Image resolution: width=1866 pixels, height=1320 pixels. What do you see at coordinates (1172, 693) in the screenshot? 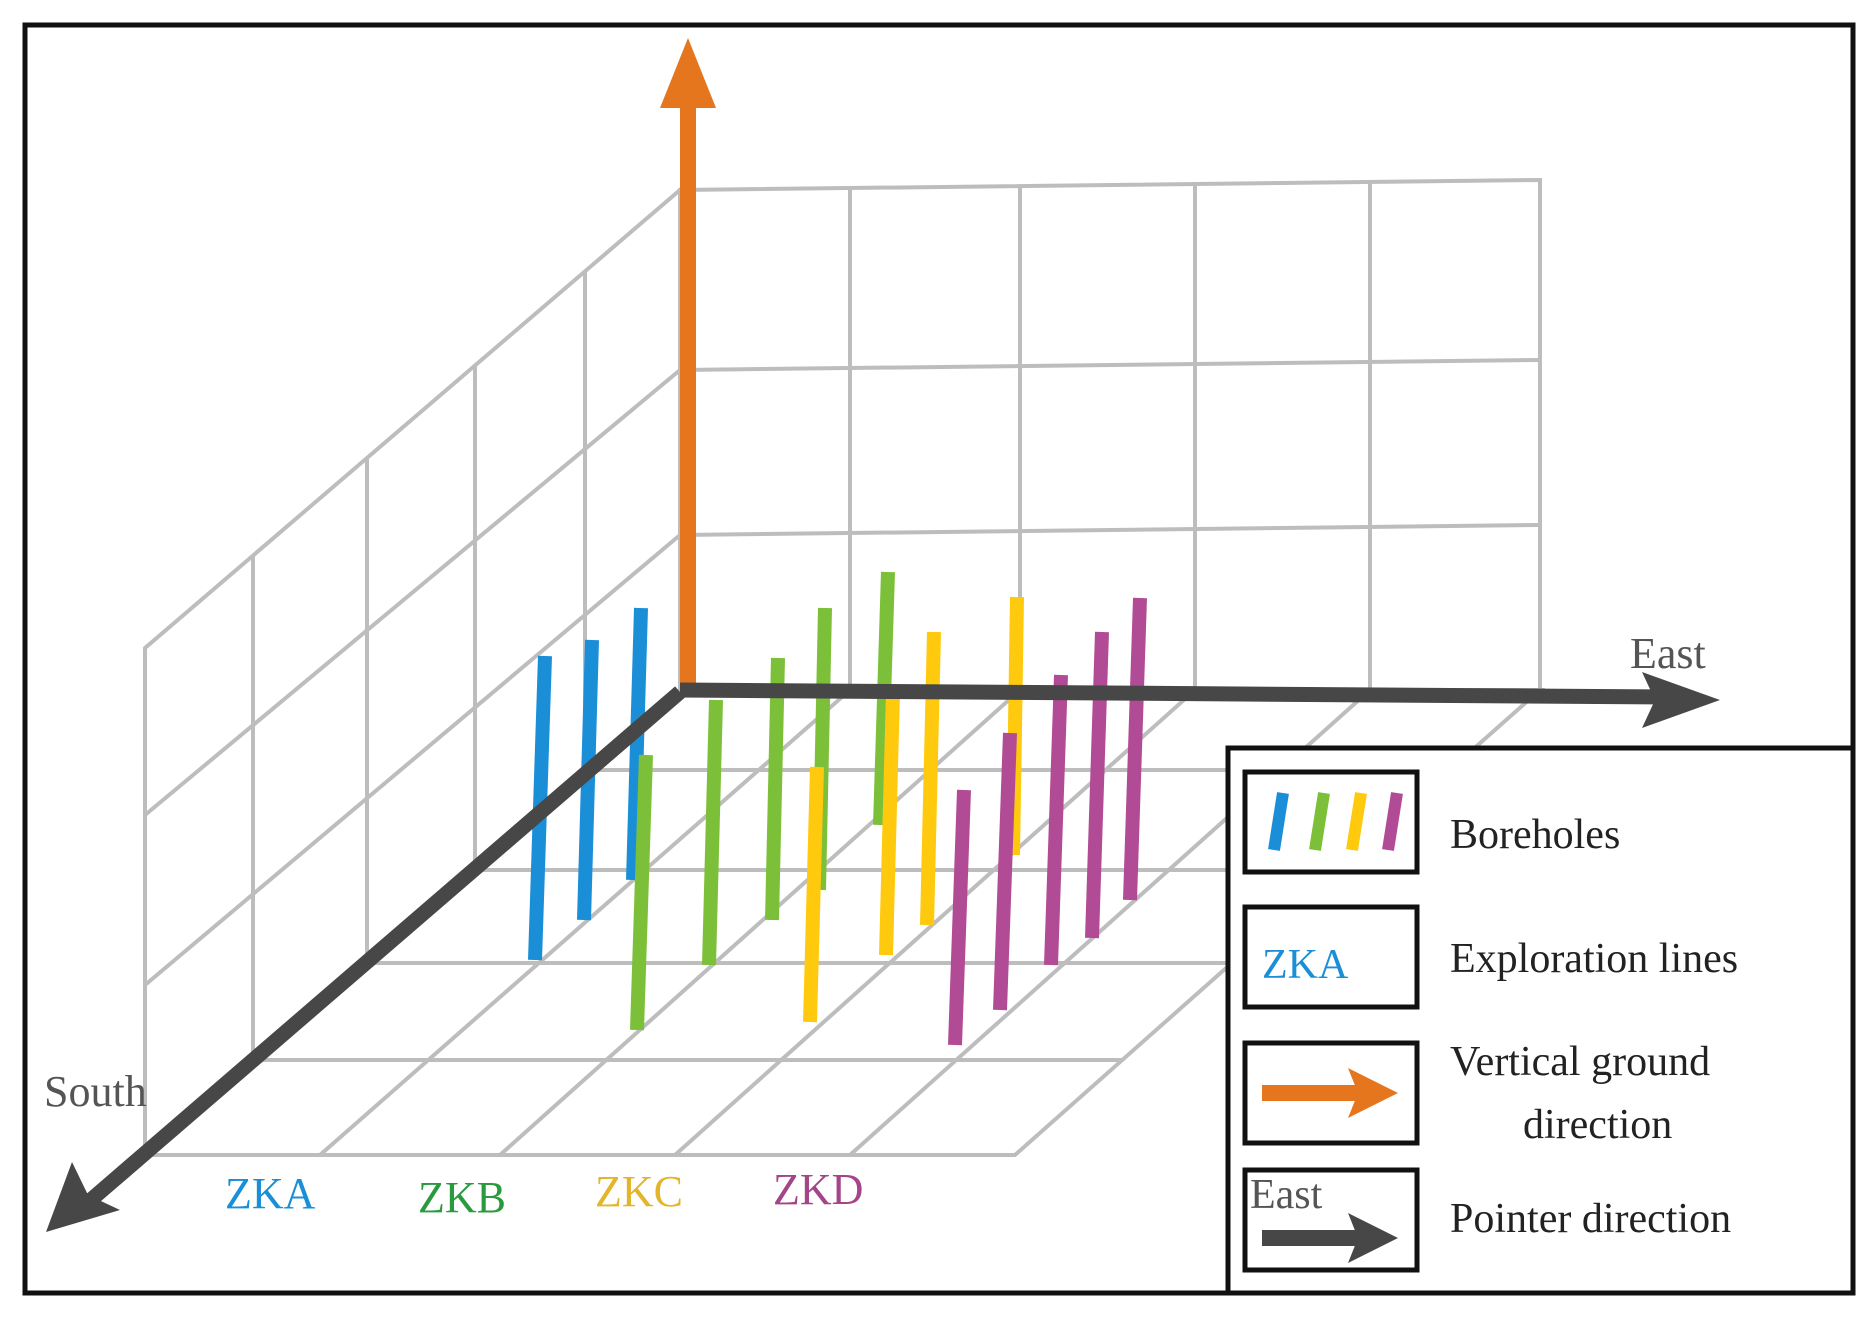
I see `east-arrow-shaft` at bounding box center [1172, 693].